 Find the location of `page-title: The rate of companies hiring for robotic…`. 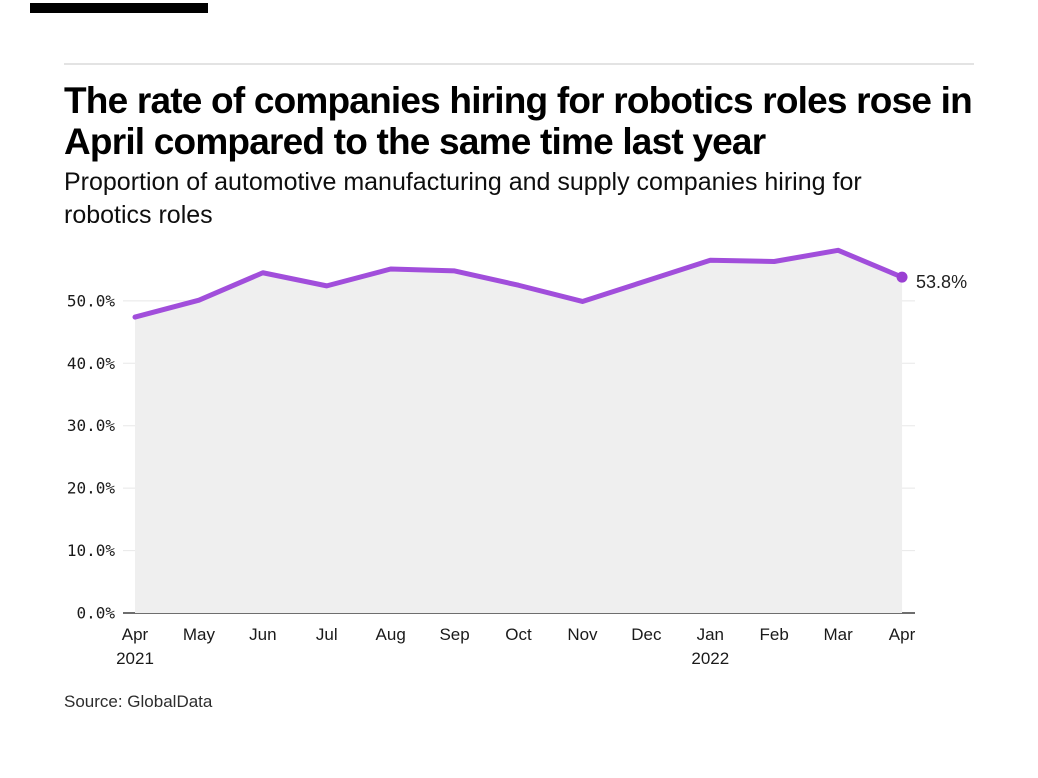

page-title: The rate of companies hiring for robotic… is located at coordinates (529, 121).